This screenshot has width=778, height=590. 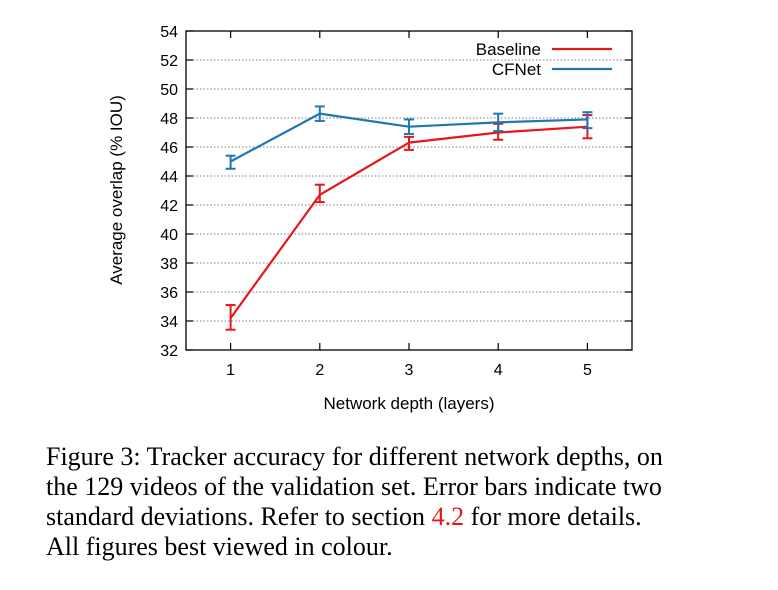 What do you see at coordinates (116, 190) in the screenshot?
I see `y-axis-title: Average overlap (% IOU)` at bounding box center [116, 190].